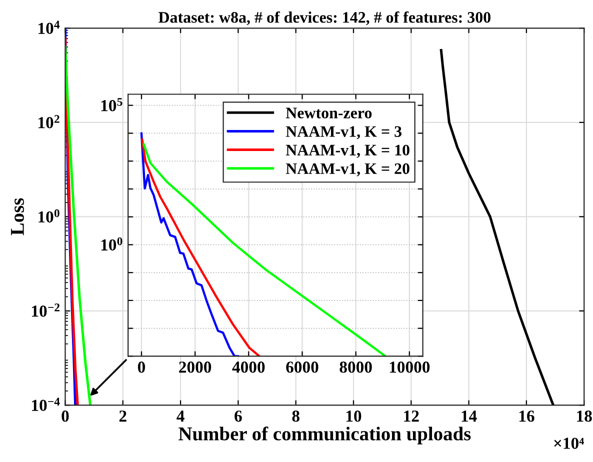 The height and width of the screenshot is (462, 593). What do you see at coordinates (238, 416) in the screenshot?
I see `x-tick-label: 6` at bounding box center [238, 416].